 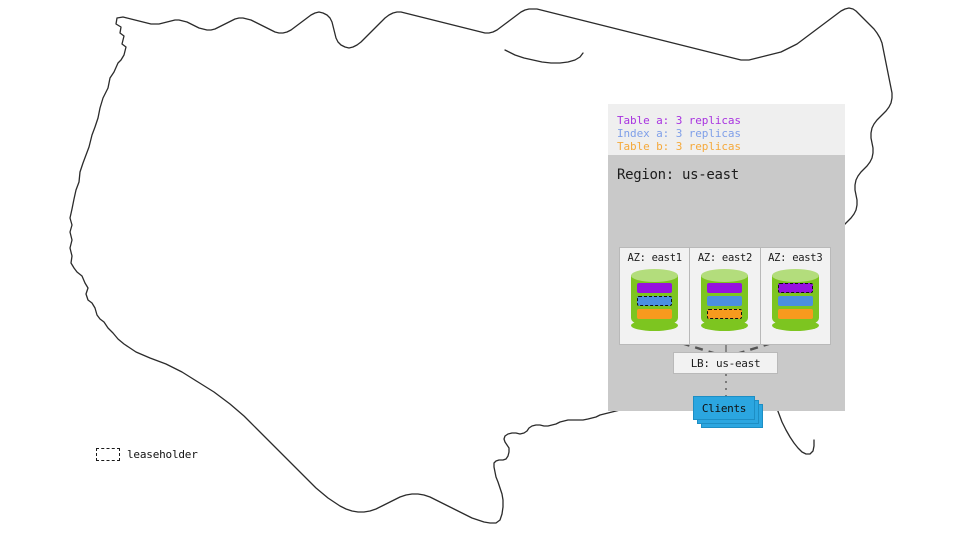 I want to click on az-row: AZ: east1 AZ: east2, so click(x=725, y=296).